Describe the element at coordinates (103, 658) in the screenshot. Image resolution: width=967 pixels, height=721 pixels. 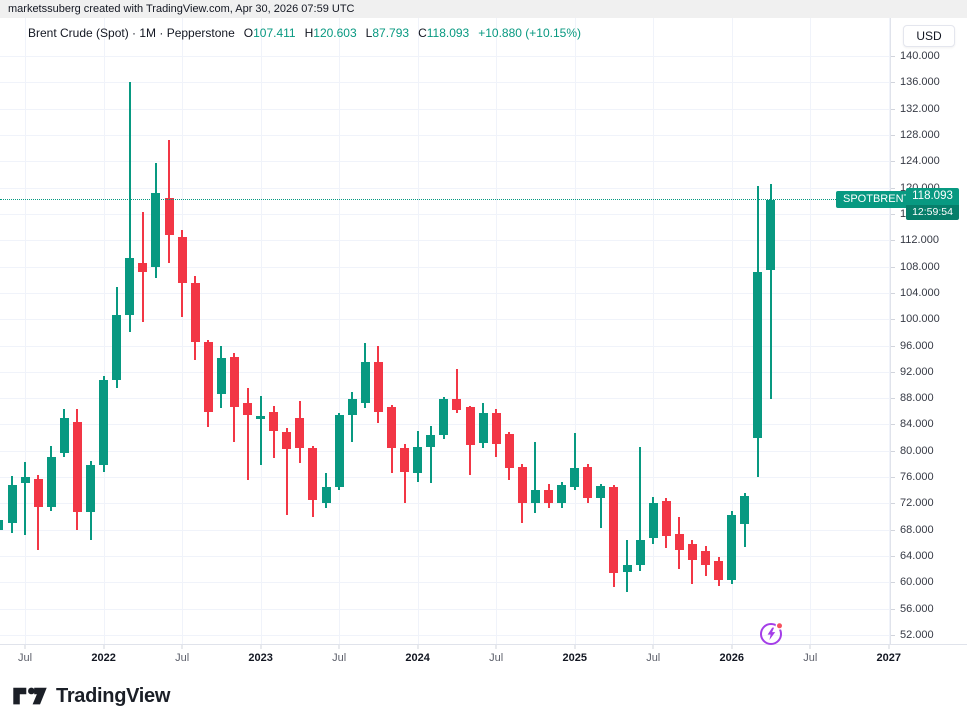
I see `time-tick-label: 2022` at that location.